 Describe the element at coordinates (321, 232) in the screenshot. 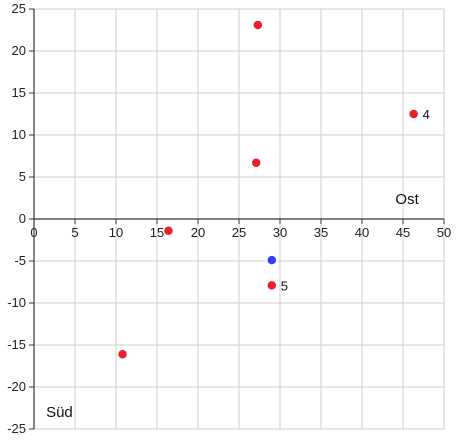

I see `x-tick-label: 35` at that location.